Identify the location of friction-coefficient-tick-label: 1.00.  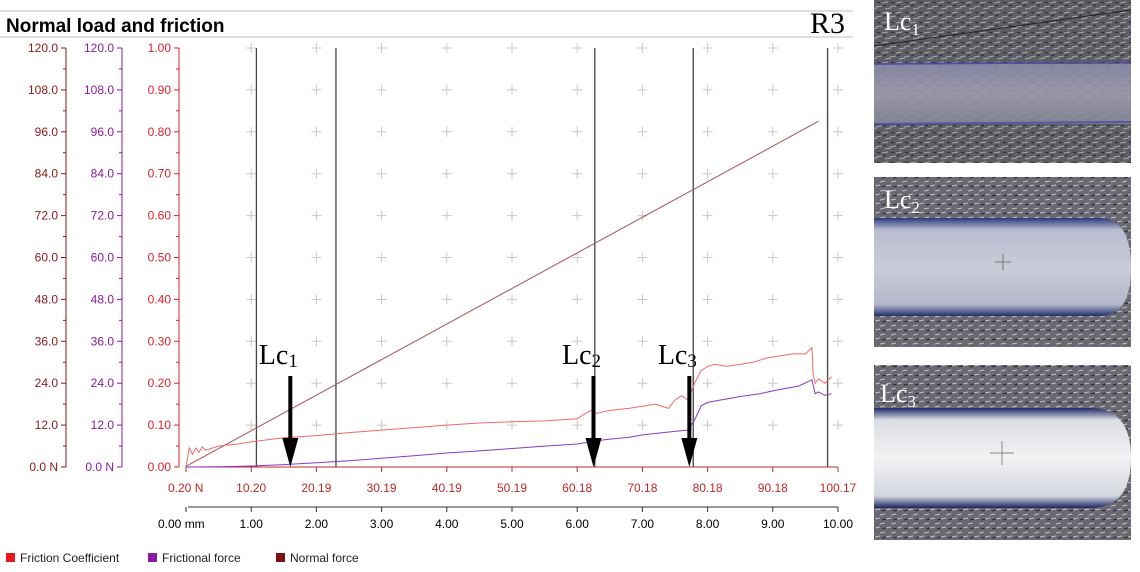
(160, 48).